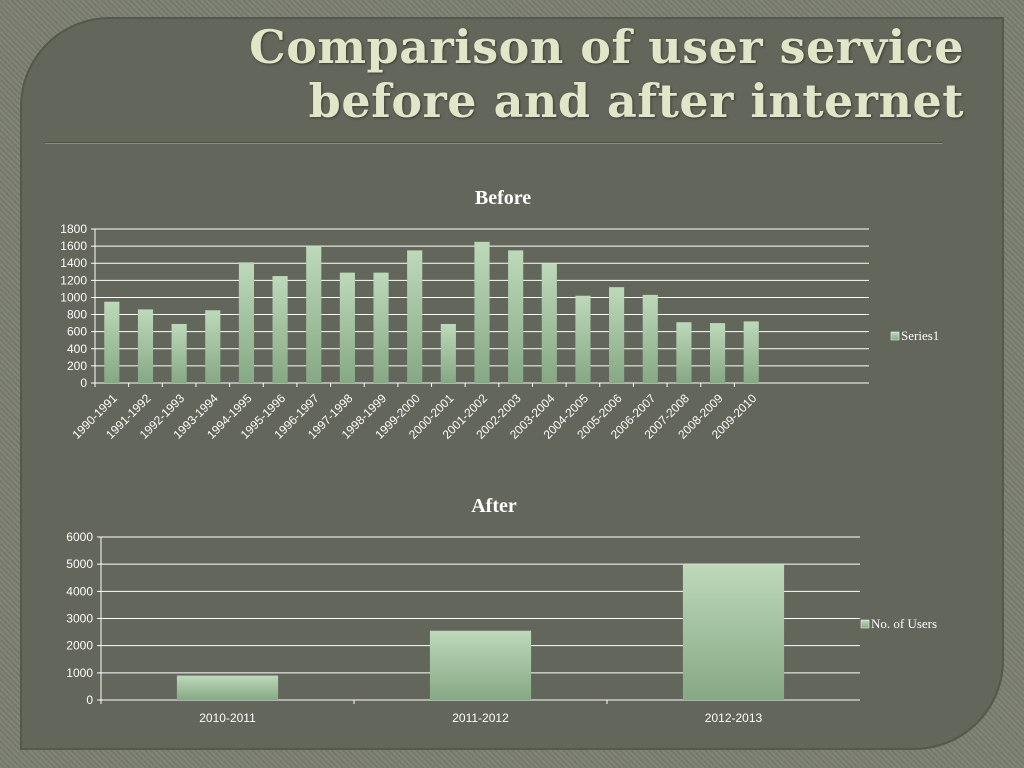  What do you see at coordinates (73, 229) in the screenshot?
I see `before-y-tick-label: 1800` at bounding box center [73, 229].